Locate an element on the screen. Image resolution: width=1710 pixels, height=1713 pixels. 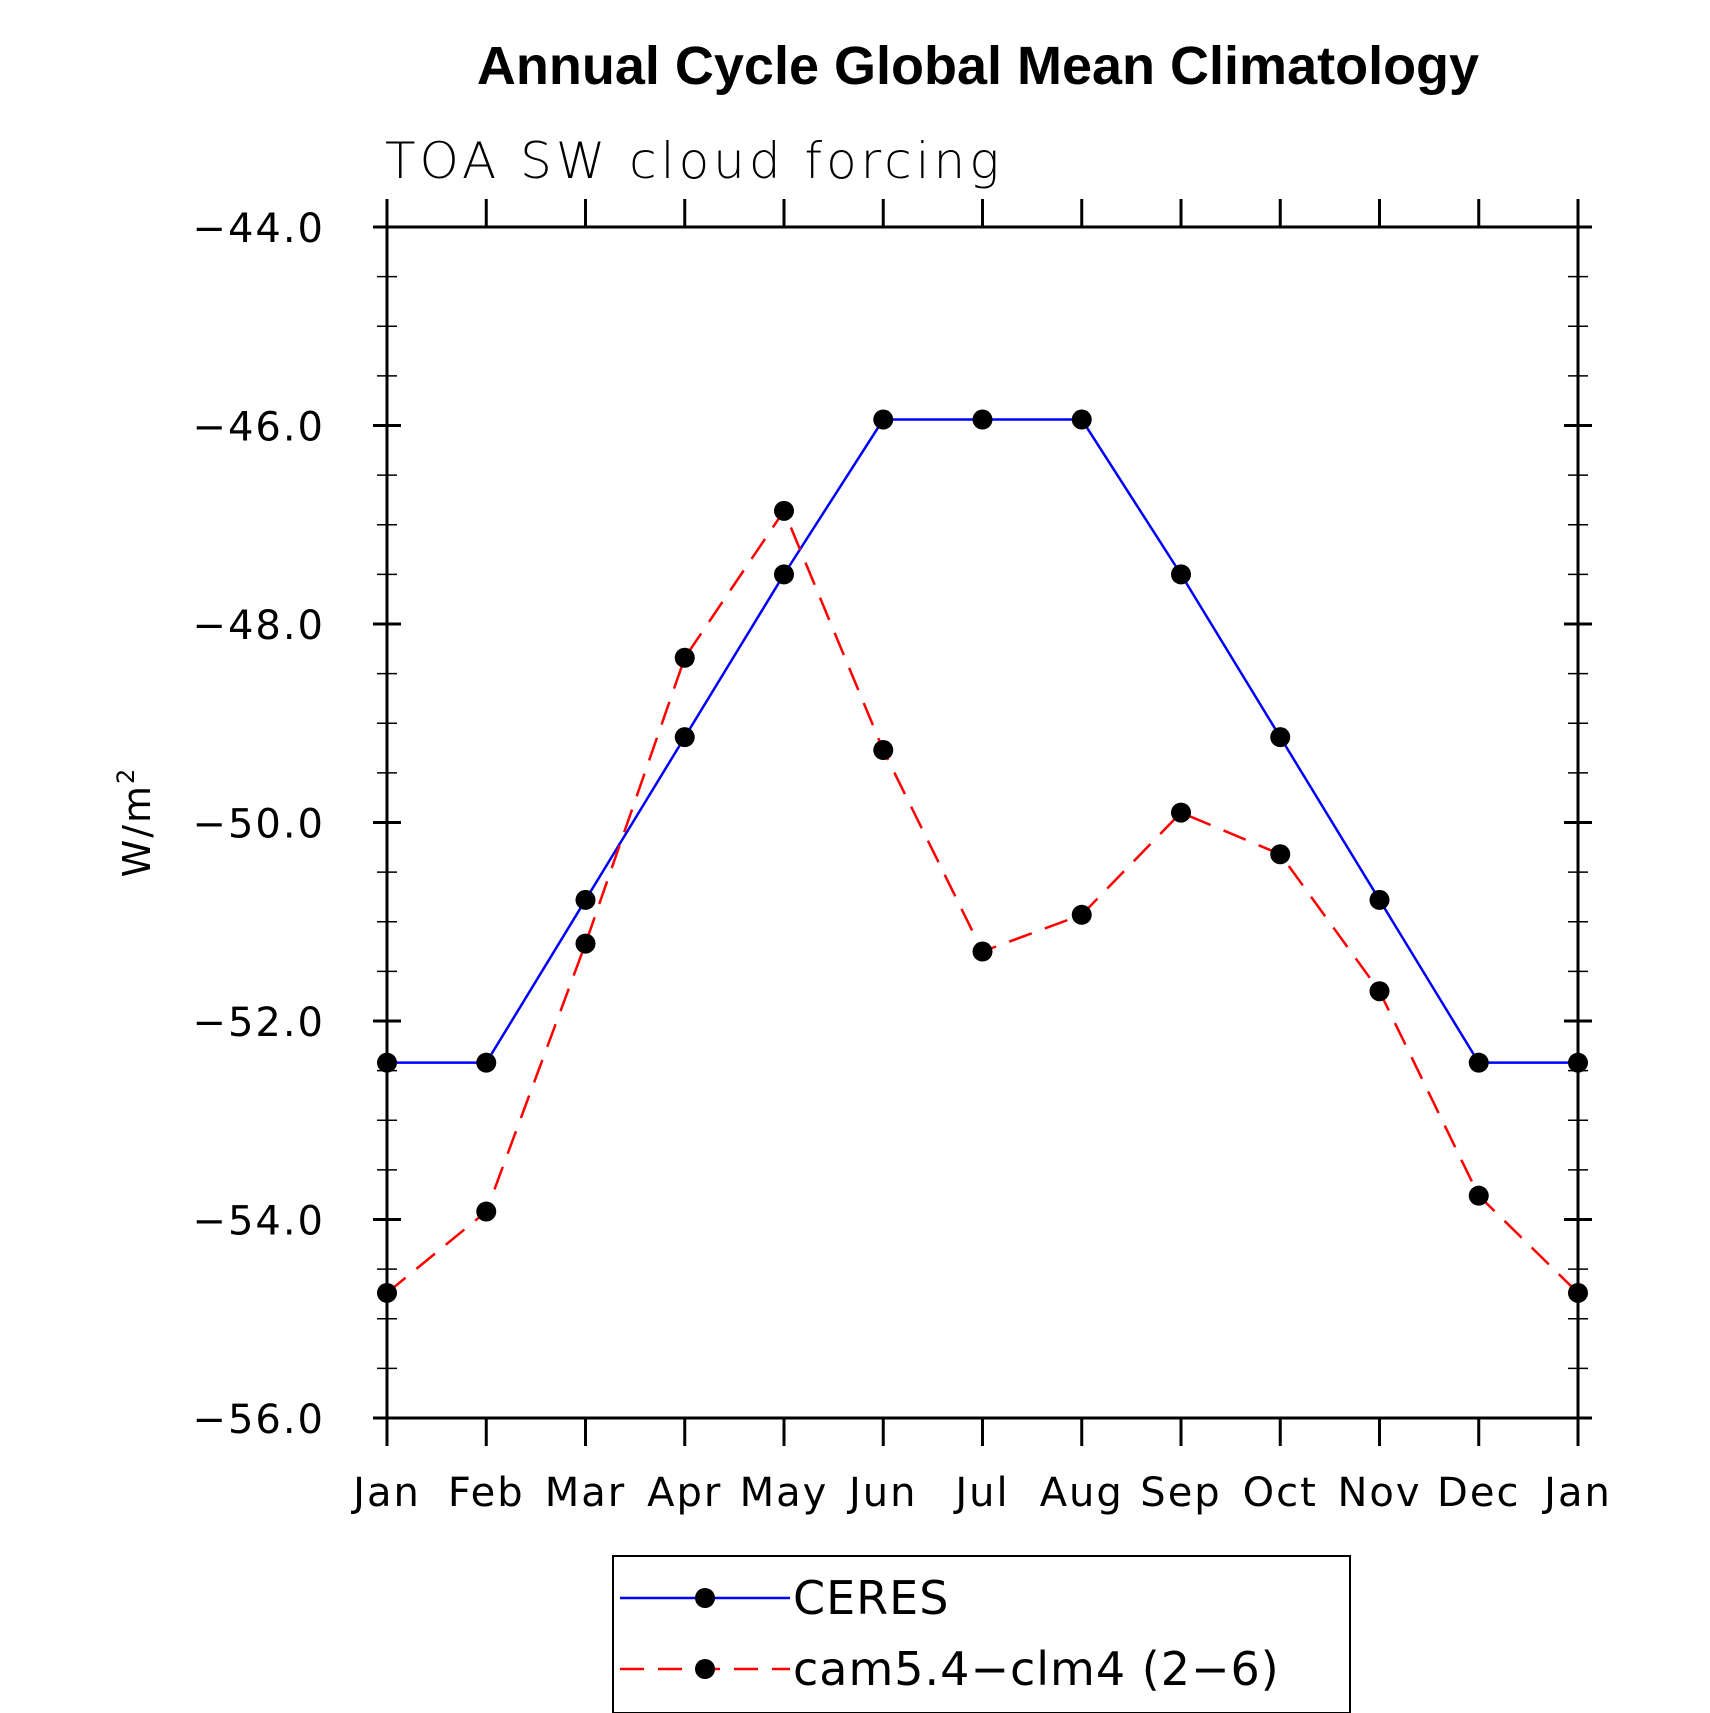
legend: CERES cam5.4−clm4 (2−6) is located at coordinates (981, 1634).